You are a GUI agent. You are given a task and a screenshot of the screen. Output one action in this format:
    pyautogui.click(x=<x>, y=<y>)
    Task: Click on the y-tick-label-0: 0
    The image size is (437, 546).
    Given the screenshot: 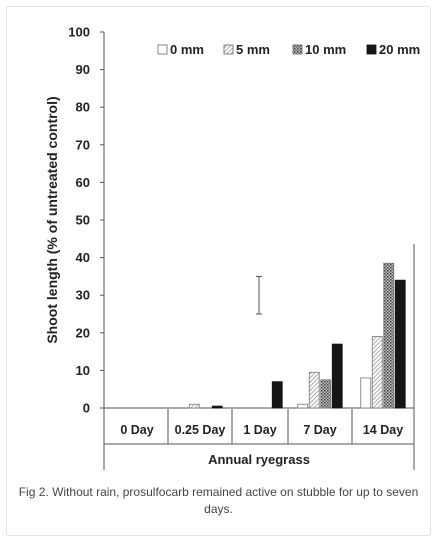 What is the action you would take?
    pyautogui.click(x=86, y=408)
    